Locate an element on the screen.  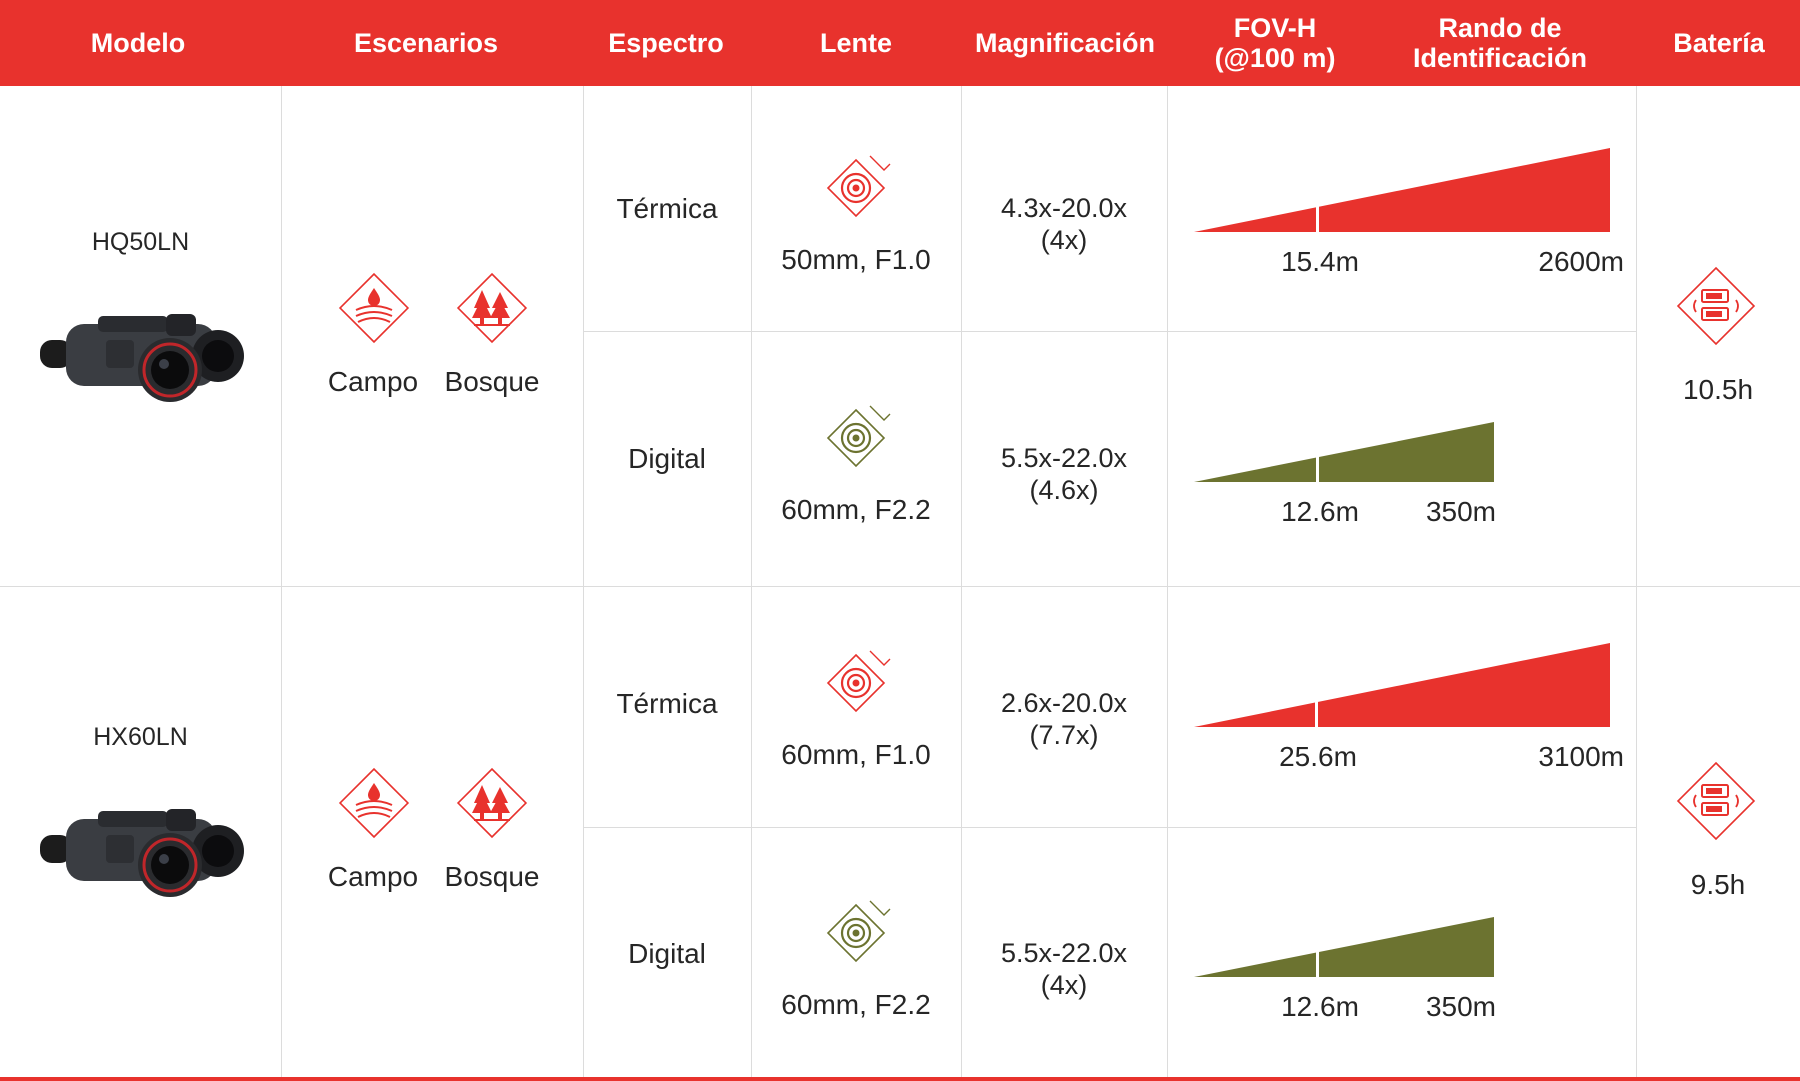
fov-value: 25.6m is located at coordinates (1318, 756).